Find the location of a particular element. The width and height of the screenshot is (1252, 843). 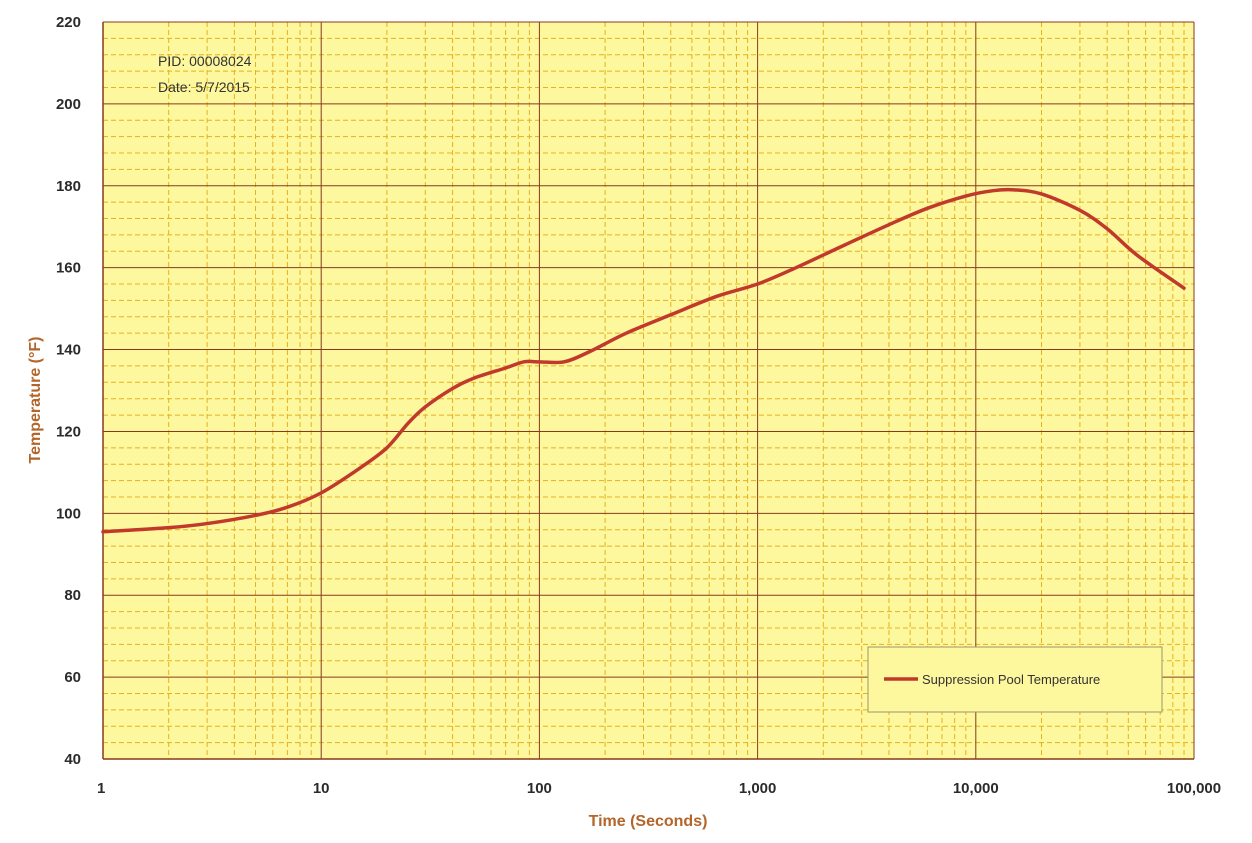

y-tick-label: 160 is located at coordinates (68, 268).